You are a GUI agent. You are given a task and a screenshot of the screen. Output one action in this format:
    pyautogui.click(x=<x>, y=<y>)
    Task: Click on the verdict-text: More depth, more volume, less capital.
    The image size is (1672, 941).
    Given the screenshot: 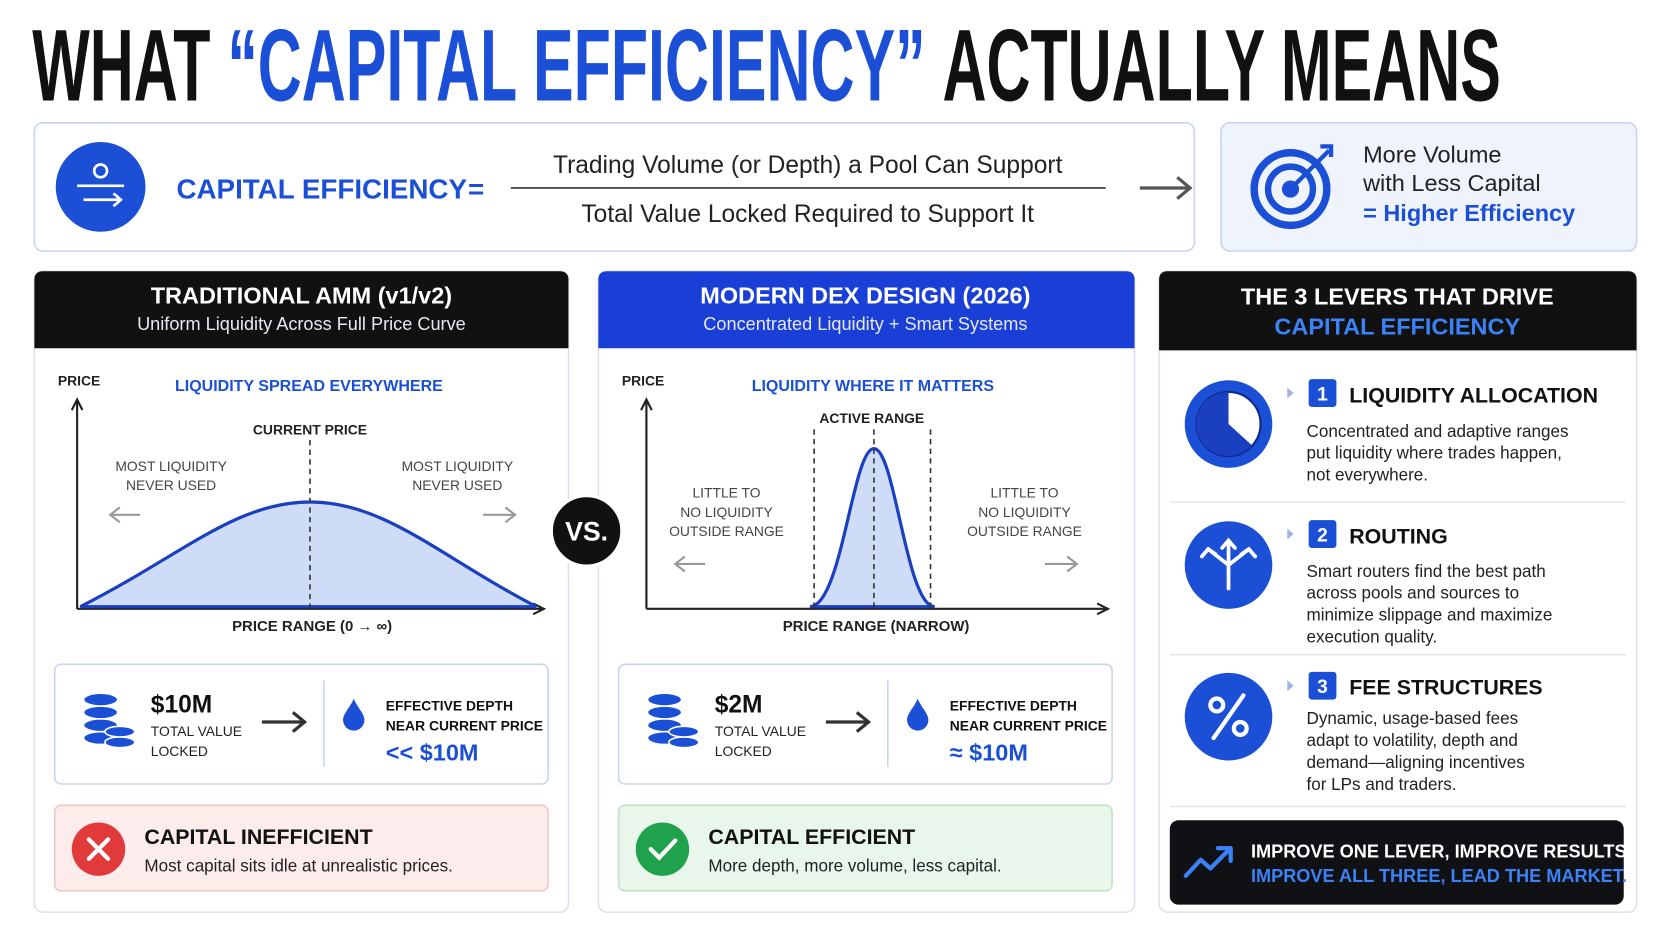 What is the action you would take?
    pyautogui.click(x=854, y=866)
    